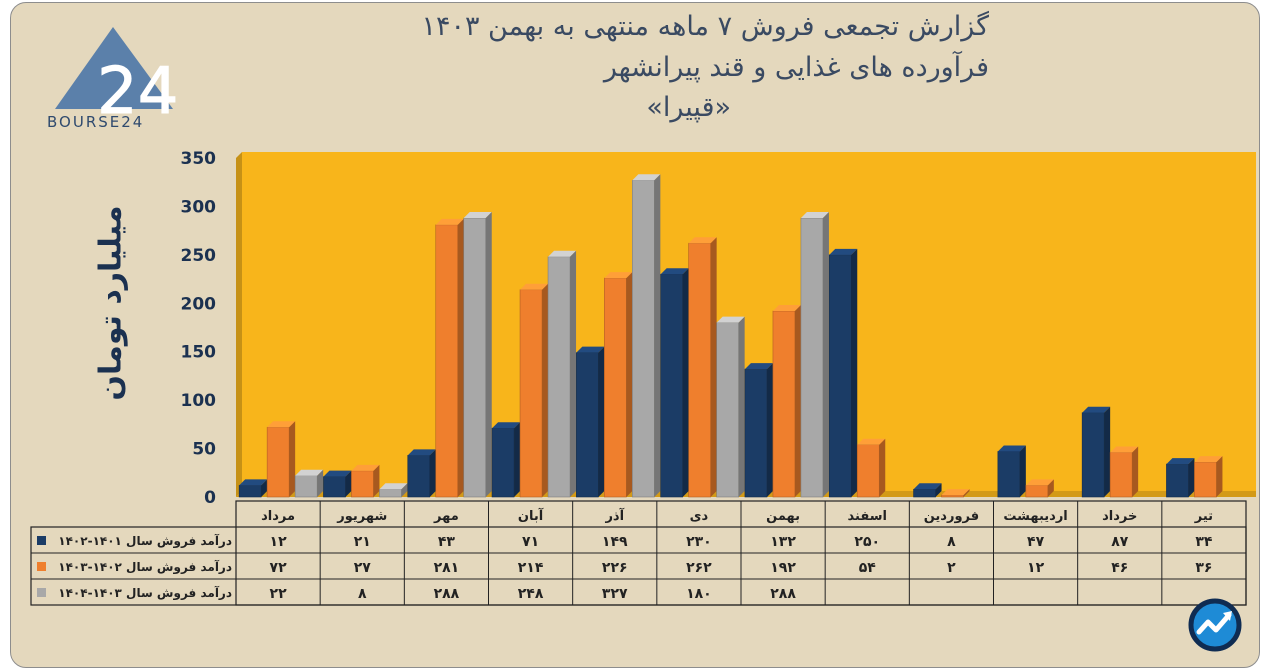 The width and height of the screenshot is (1271, 669). Describe the element at coordinates (615, 568) in the screenshot. I see `data-label-1-4: ۲۲۶` at that location.